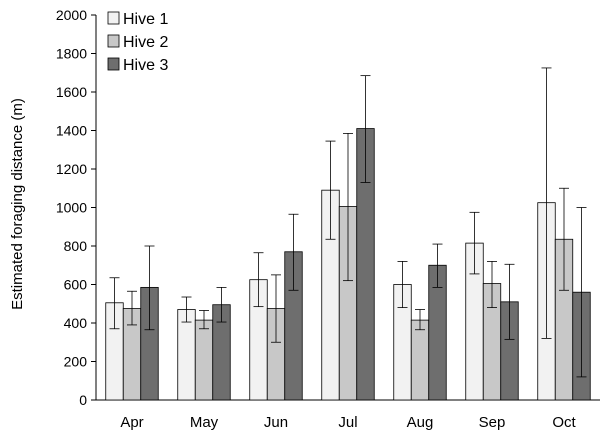 This screenshot has width=611, height=434. I want to click on legend: Hive 1 Hive 2 Hive 3, so click(137, 42).